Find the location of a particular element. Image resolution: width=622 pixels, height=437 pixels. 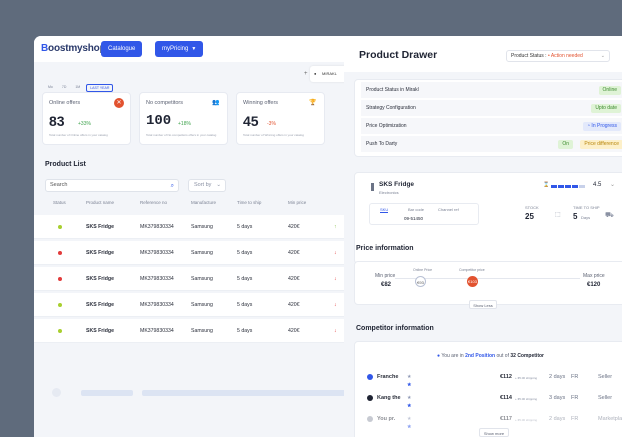

tab-1m: 1M is located at coordinates (78, 87).